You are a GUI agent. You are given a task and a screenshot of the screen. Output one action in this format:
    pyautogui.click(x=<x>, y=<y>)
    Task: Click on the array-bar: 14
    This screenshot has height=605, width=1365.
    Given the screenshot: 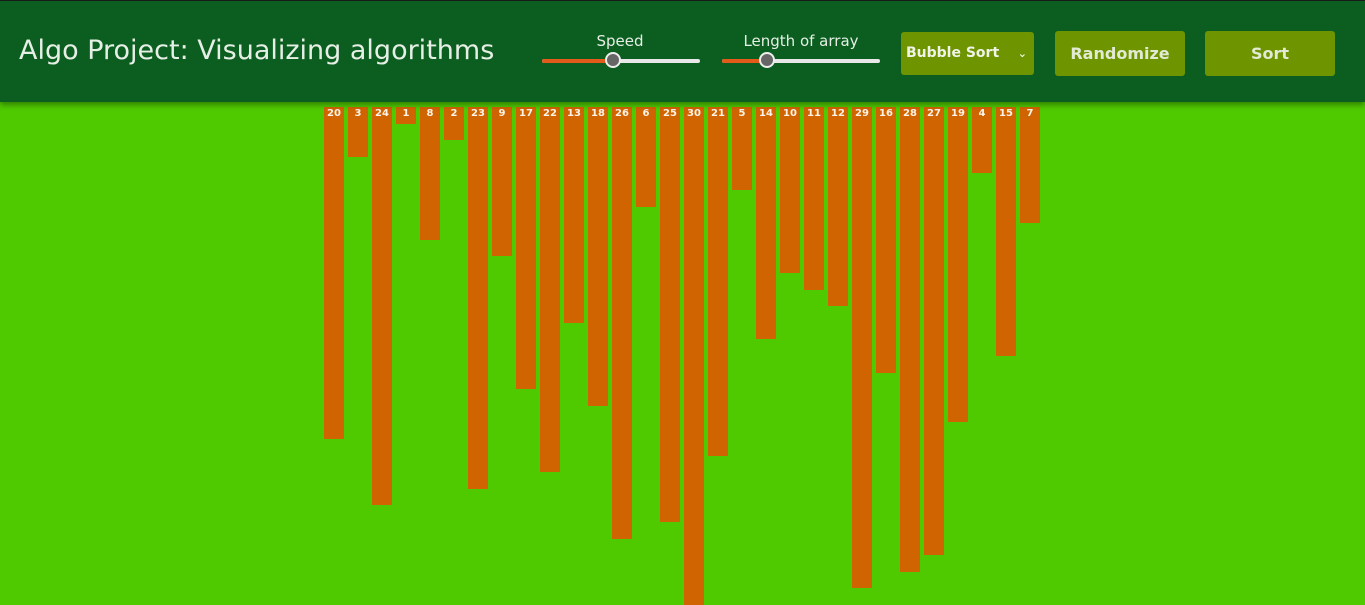 What is the action you would take?
    pyautogui.click(x=766, y=223)
    